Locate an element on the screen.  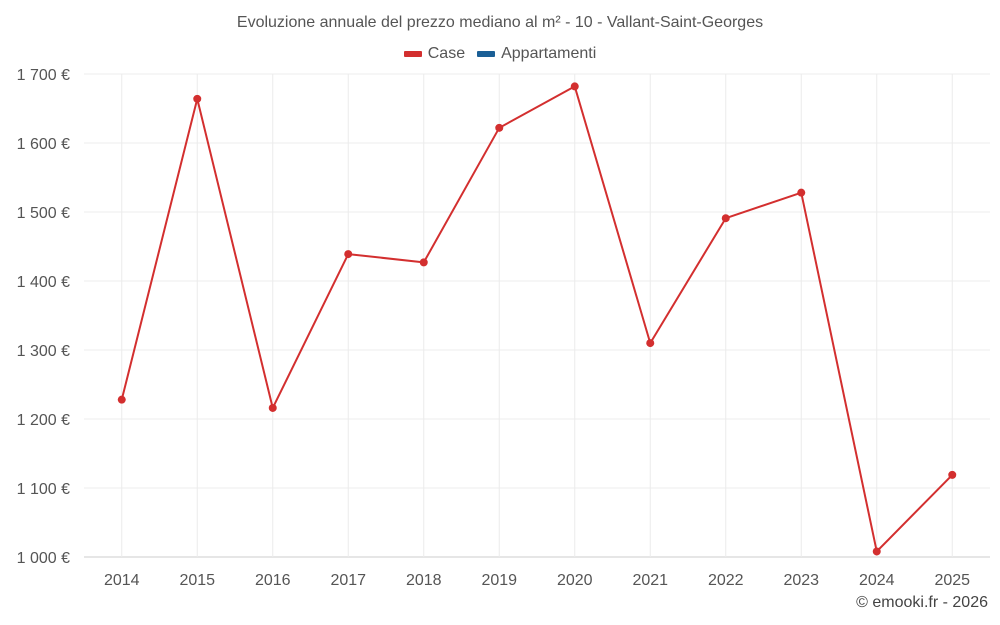
x-tick-label: 2014 is located at coordinates (122, 580).